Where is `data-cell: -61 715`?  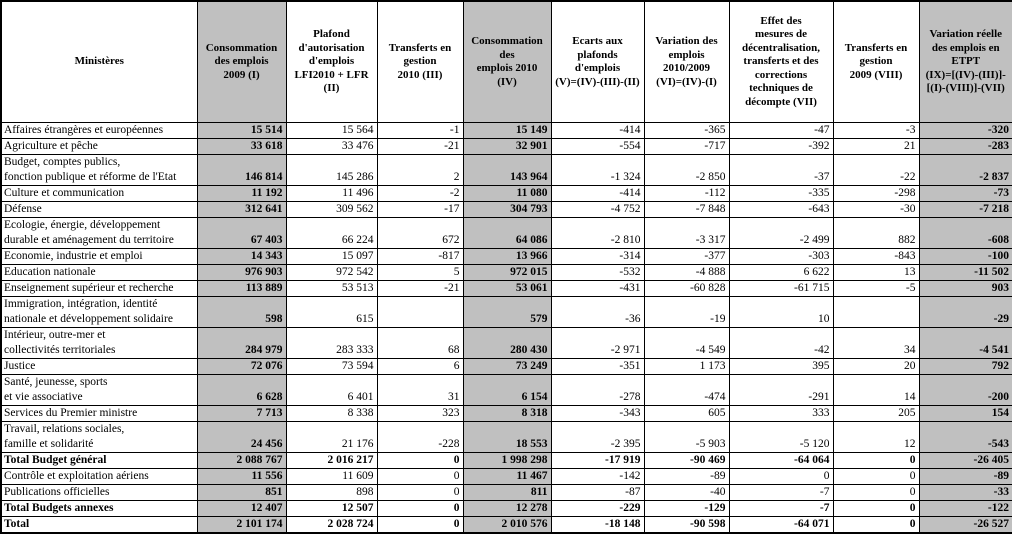
data-cell: -61 715 is located at coordinates (781, 288).